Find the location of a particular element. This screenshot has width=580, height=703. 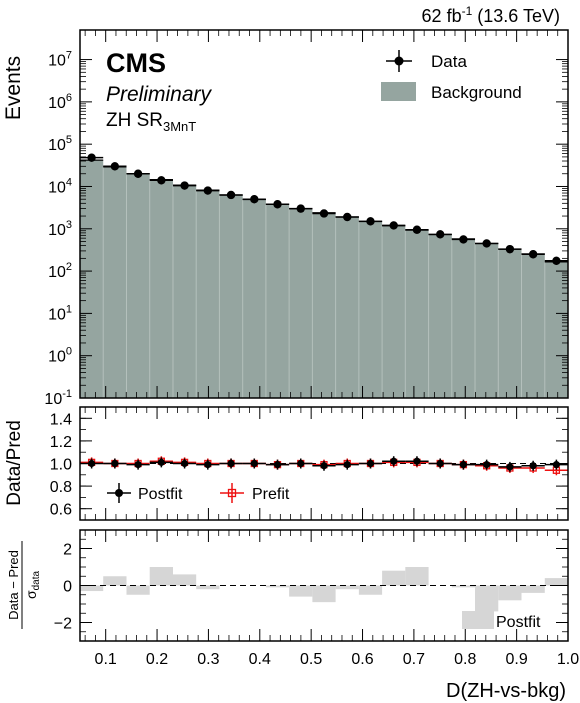

x-tick-label: 0.9 is located at coordinates (517, 659).